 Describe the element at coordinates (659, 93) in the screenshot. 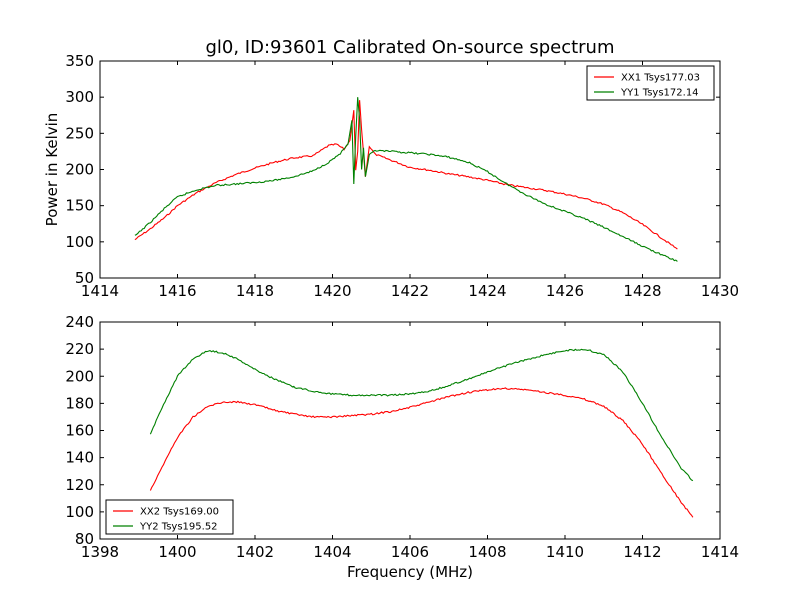

I see `legend-label: YY1 Tsys172.14` at that location.